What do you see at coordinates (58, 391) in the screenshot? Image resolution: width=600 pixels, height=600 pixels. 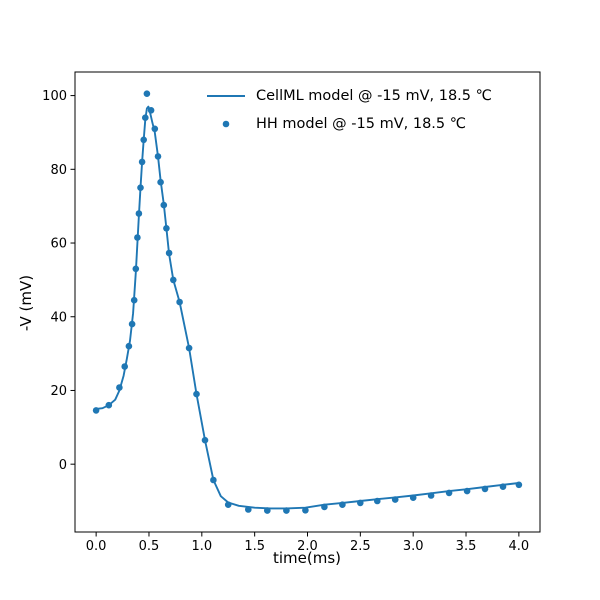 I see `y-tick-label: 20` at bounding box center [58, 391].